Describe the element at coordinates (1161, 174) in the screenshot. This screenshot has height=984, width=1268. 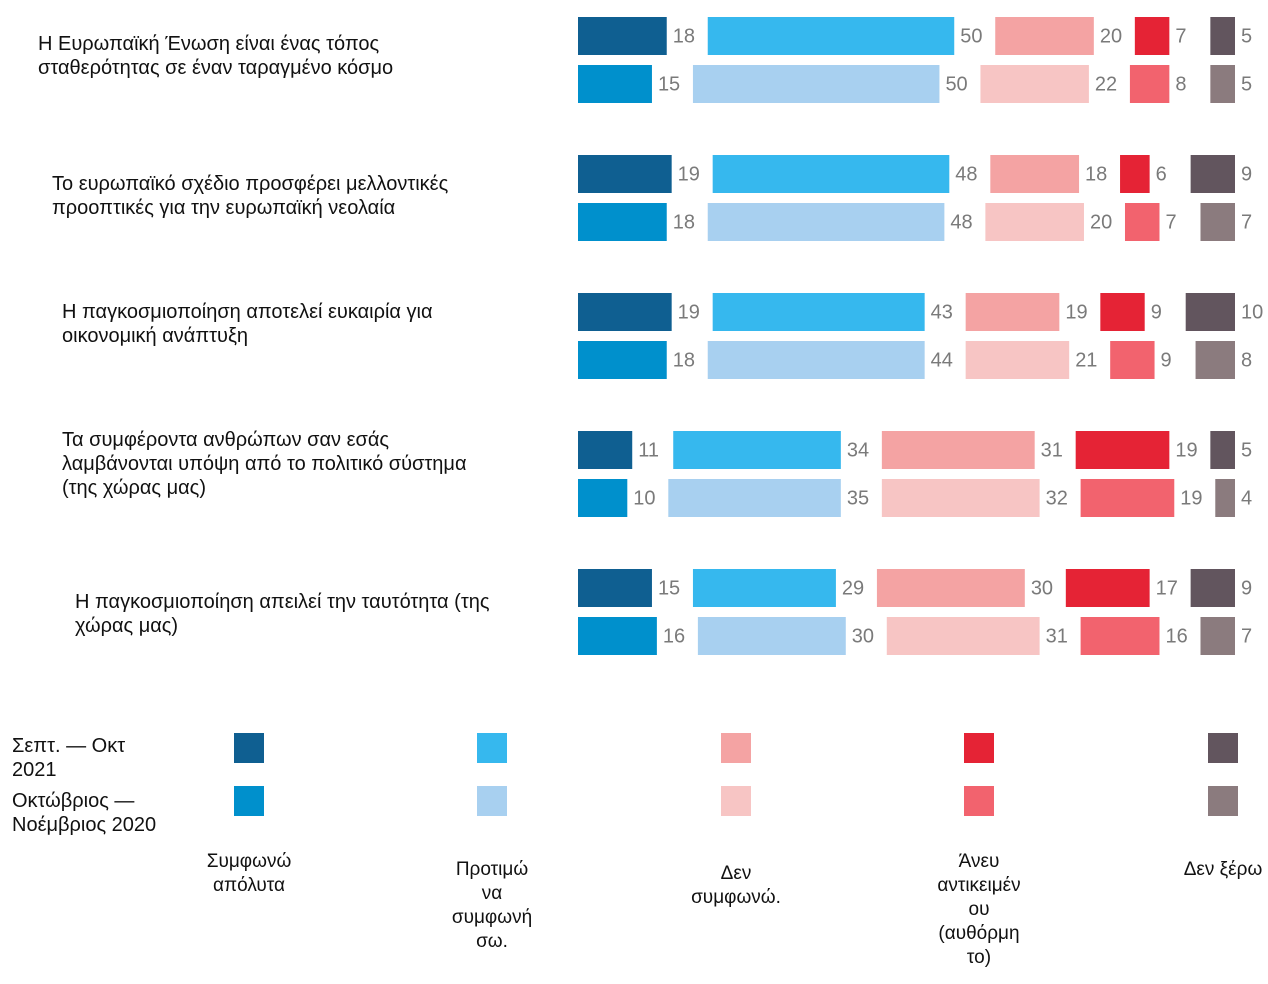
I see `value-label: 6` at that location.